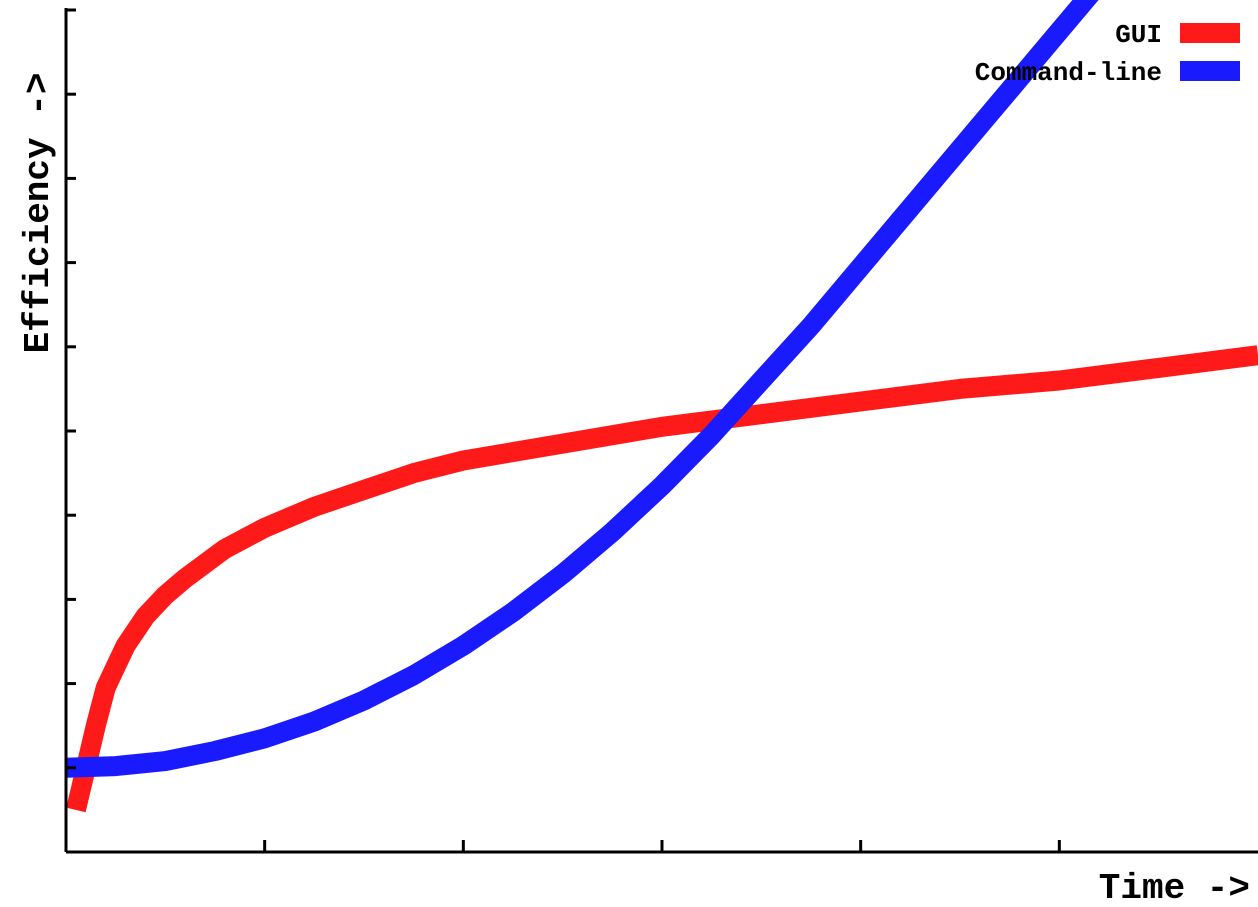 The image size is (1258, 907). Describe the element at coordinates (1174, 887) in the screenshot. I see `x-axis-label: Time ->` at that location.